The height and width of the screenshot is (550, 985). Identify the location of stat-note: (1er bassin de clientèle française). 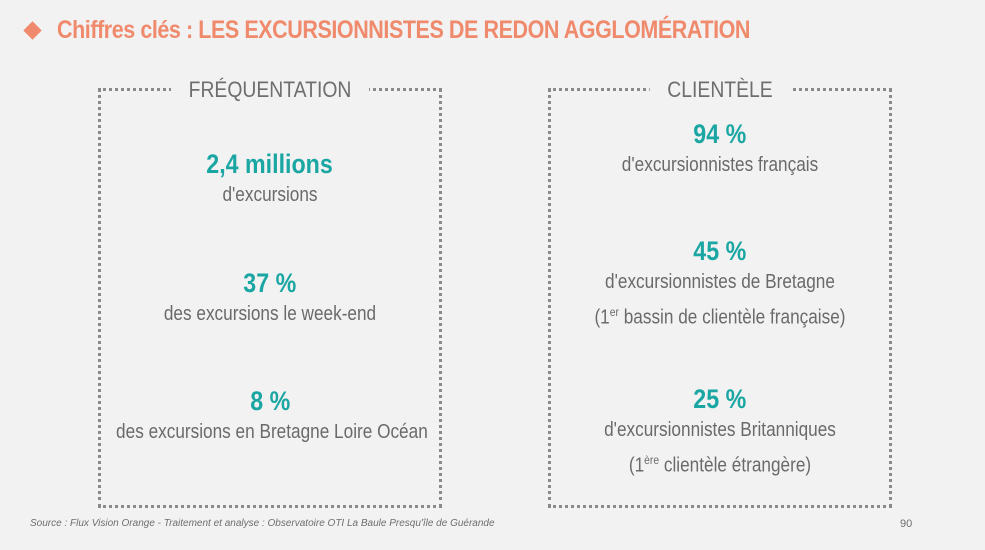
(720, 317).